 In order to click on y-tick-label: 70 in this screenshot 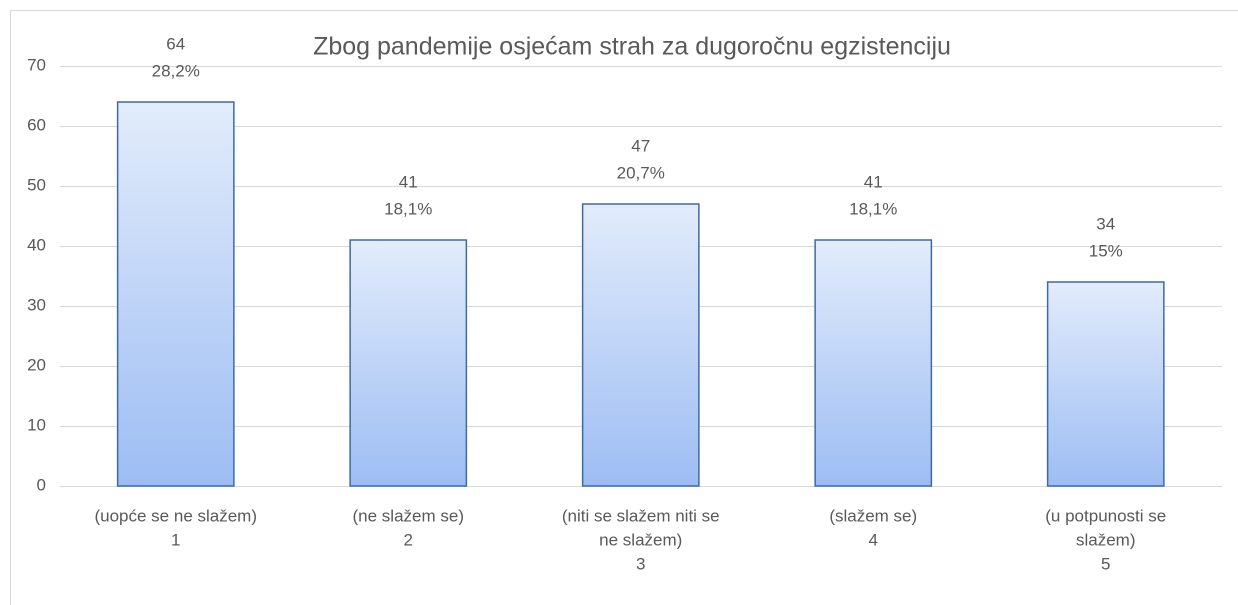, I will do `click(36, 64)`.